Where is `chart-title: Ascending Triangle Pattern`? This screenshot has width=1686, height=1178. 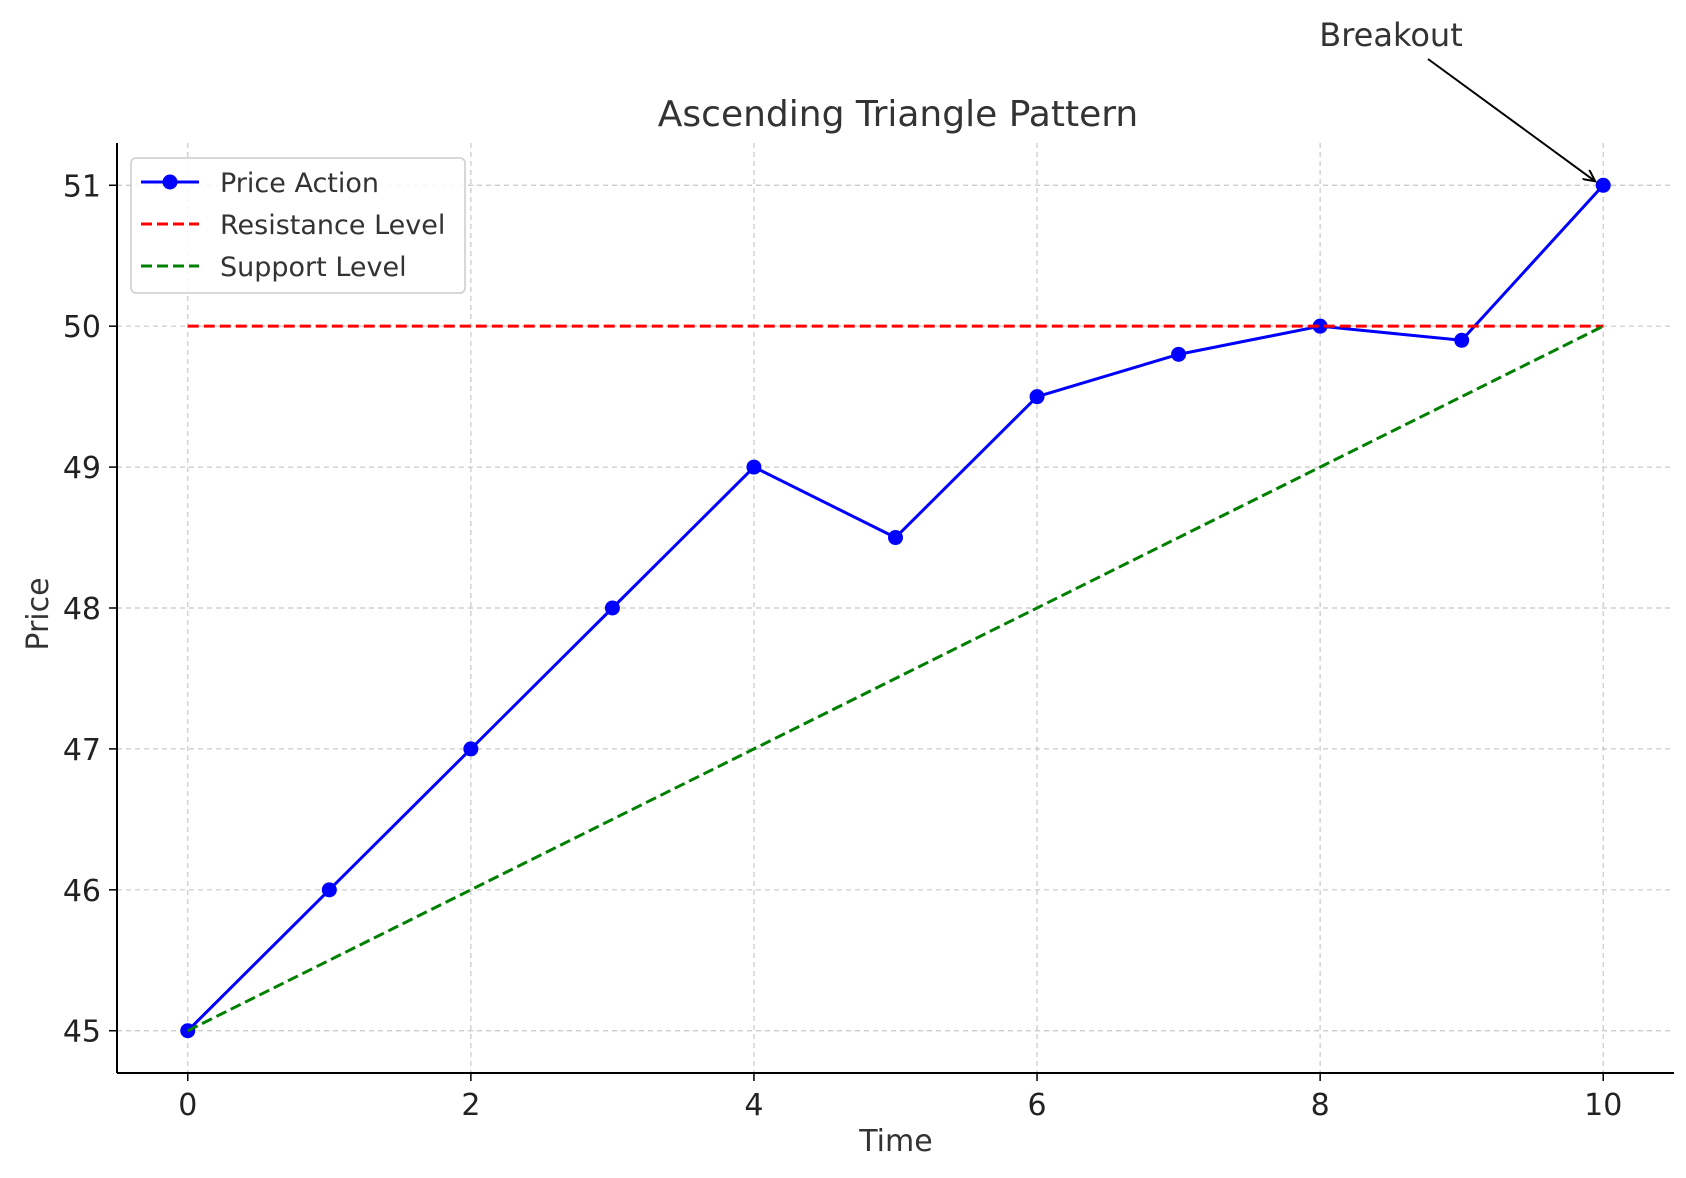
chart-title: Ascending Triangle Pattern is located at coordinates (898, 114).